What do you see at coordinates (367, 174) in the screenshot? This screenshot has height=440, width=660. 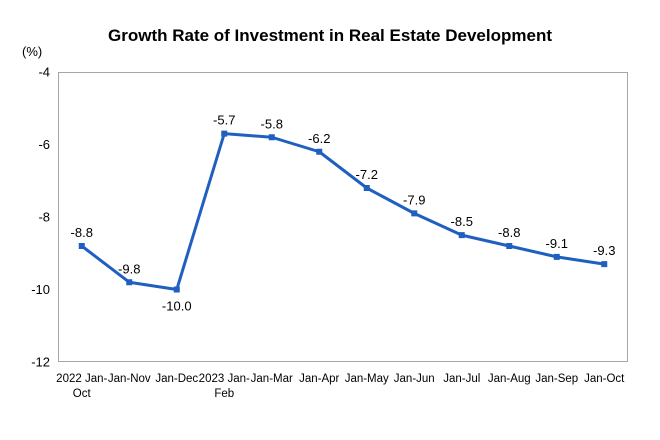 I see `data-label: -7.2` at bounding box center [367, 174].